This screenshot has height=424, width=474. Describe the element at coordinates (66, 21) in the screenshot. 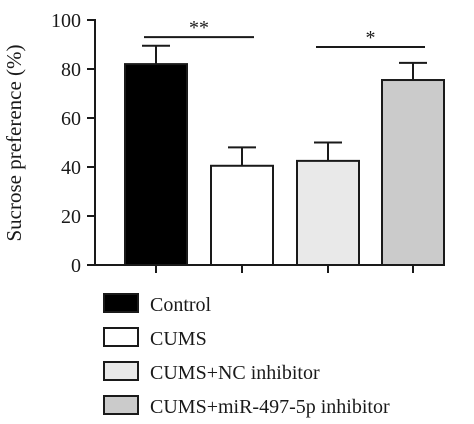

I see `y-tick-label: 100` at that location.